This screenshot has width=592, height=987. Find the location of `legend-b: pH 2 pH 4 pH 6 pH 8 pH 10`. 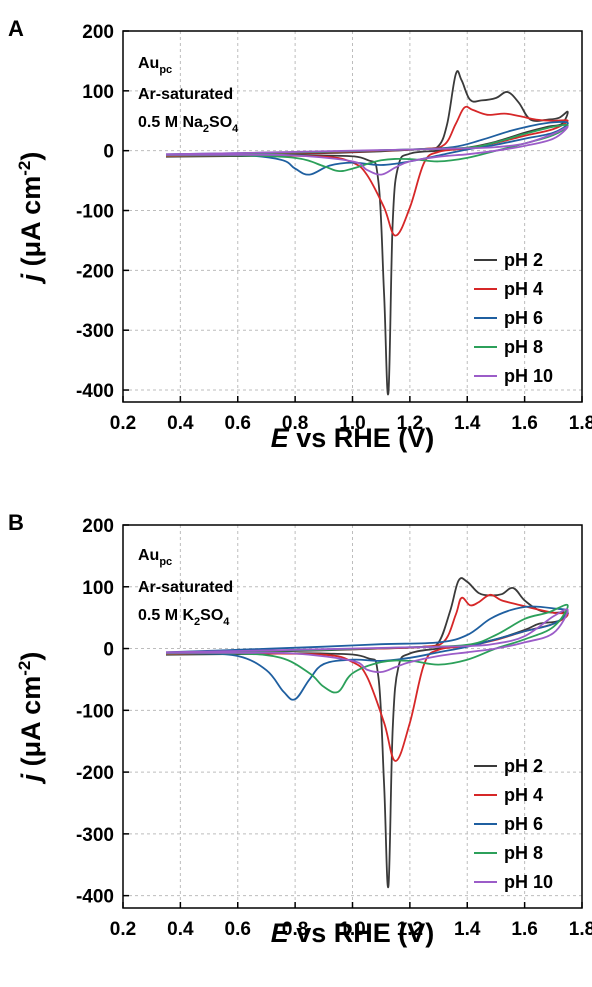

legend-b: pH 2 pH 4 pH 6 pH 8 pH 10 is located at coordinates (513, 824).